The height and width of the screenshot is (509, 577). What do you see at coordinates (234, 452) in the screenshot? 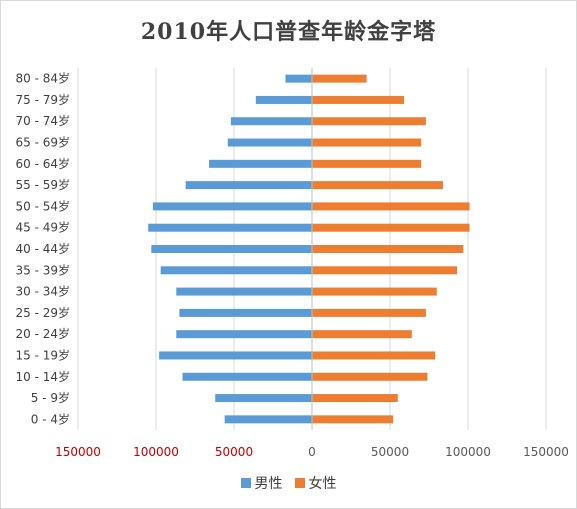
I see `x-tick-label-2: 50000` at bounding box center [234, 452].